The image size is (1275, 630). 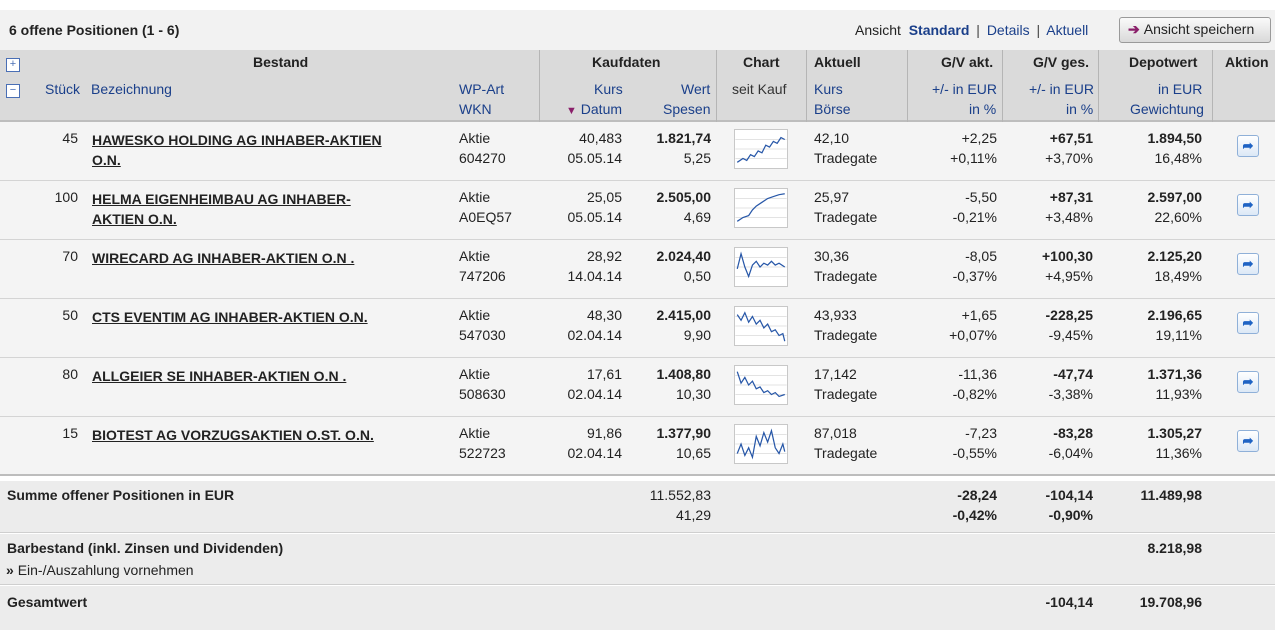 I want to click on total-depotwert: 19.708,96, so click(x=1170, y=602).